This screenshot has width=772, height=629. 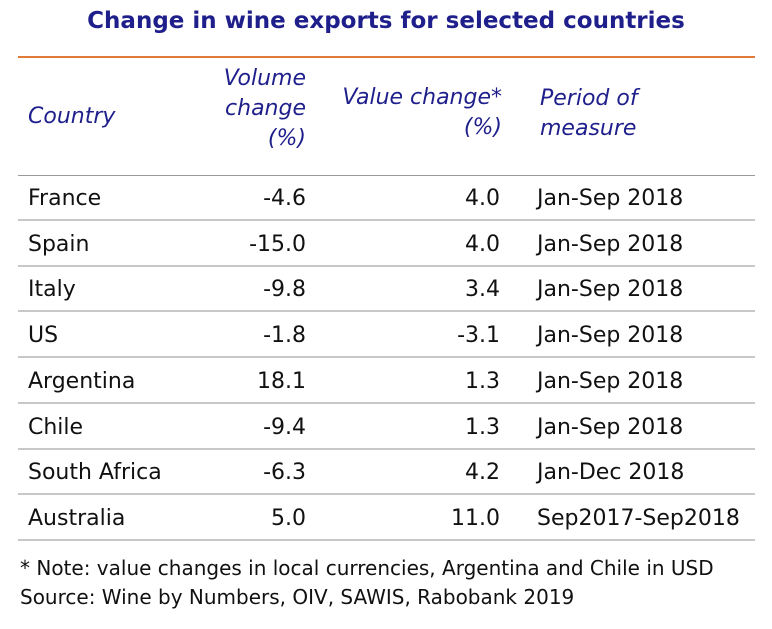 What do you see at coordinates (386, 244) in the screenshot?
I see `table-row: Spain -15.0 4.0 Jan-Sep 2018` at bounding box center [386, 244].